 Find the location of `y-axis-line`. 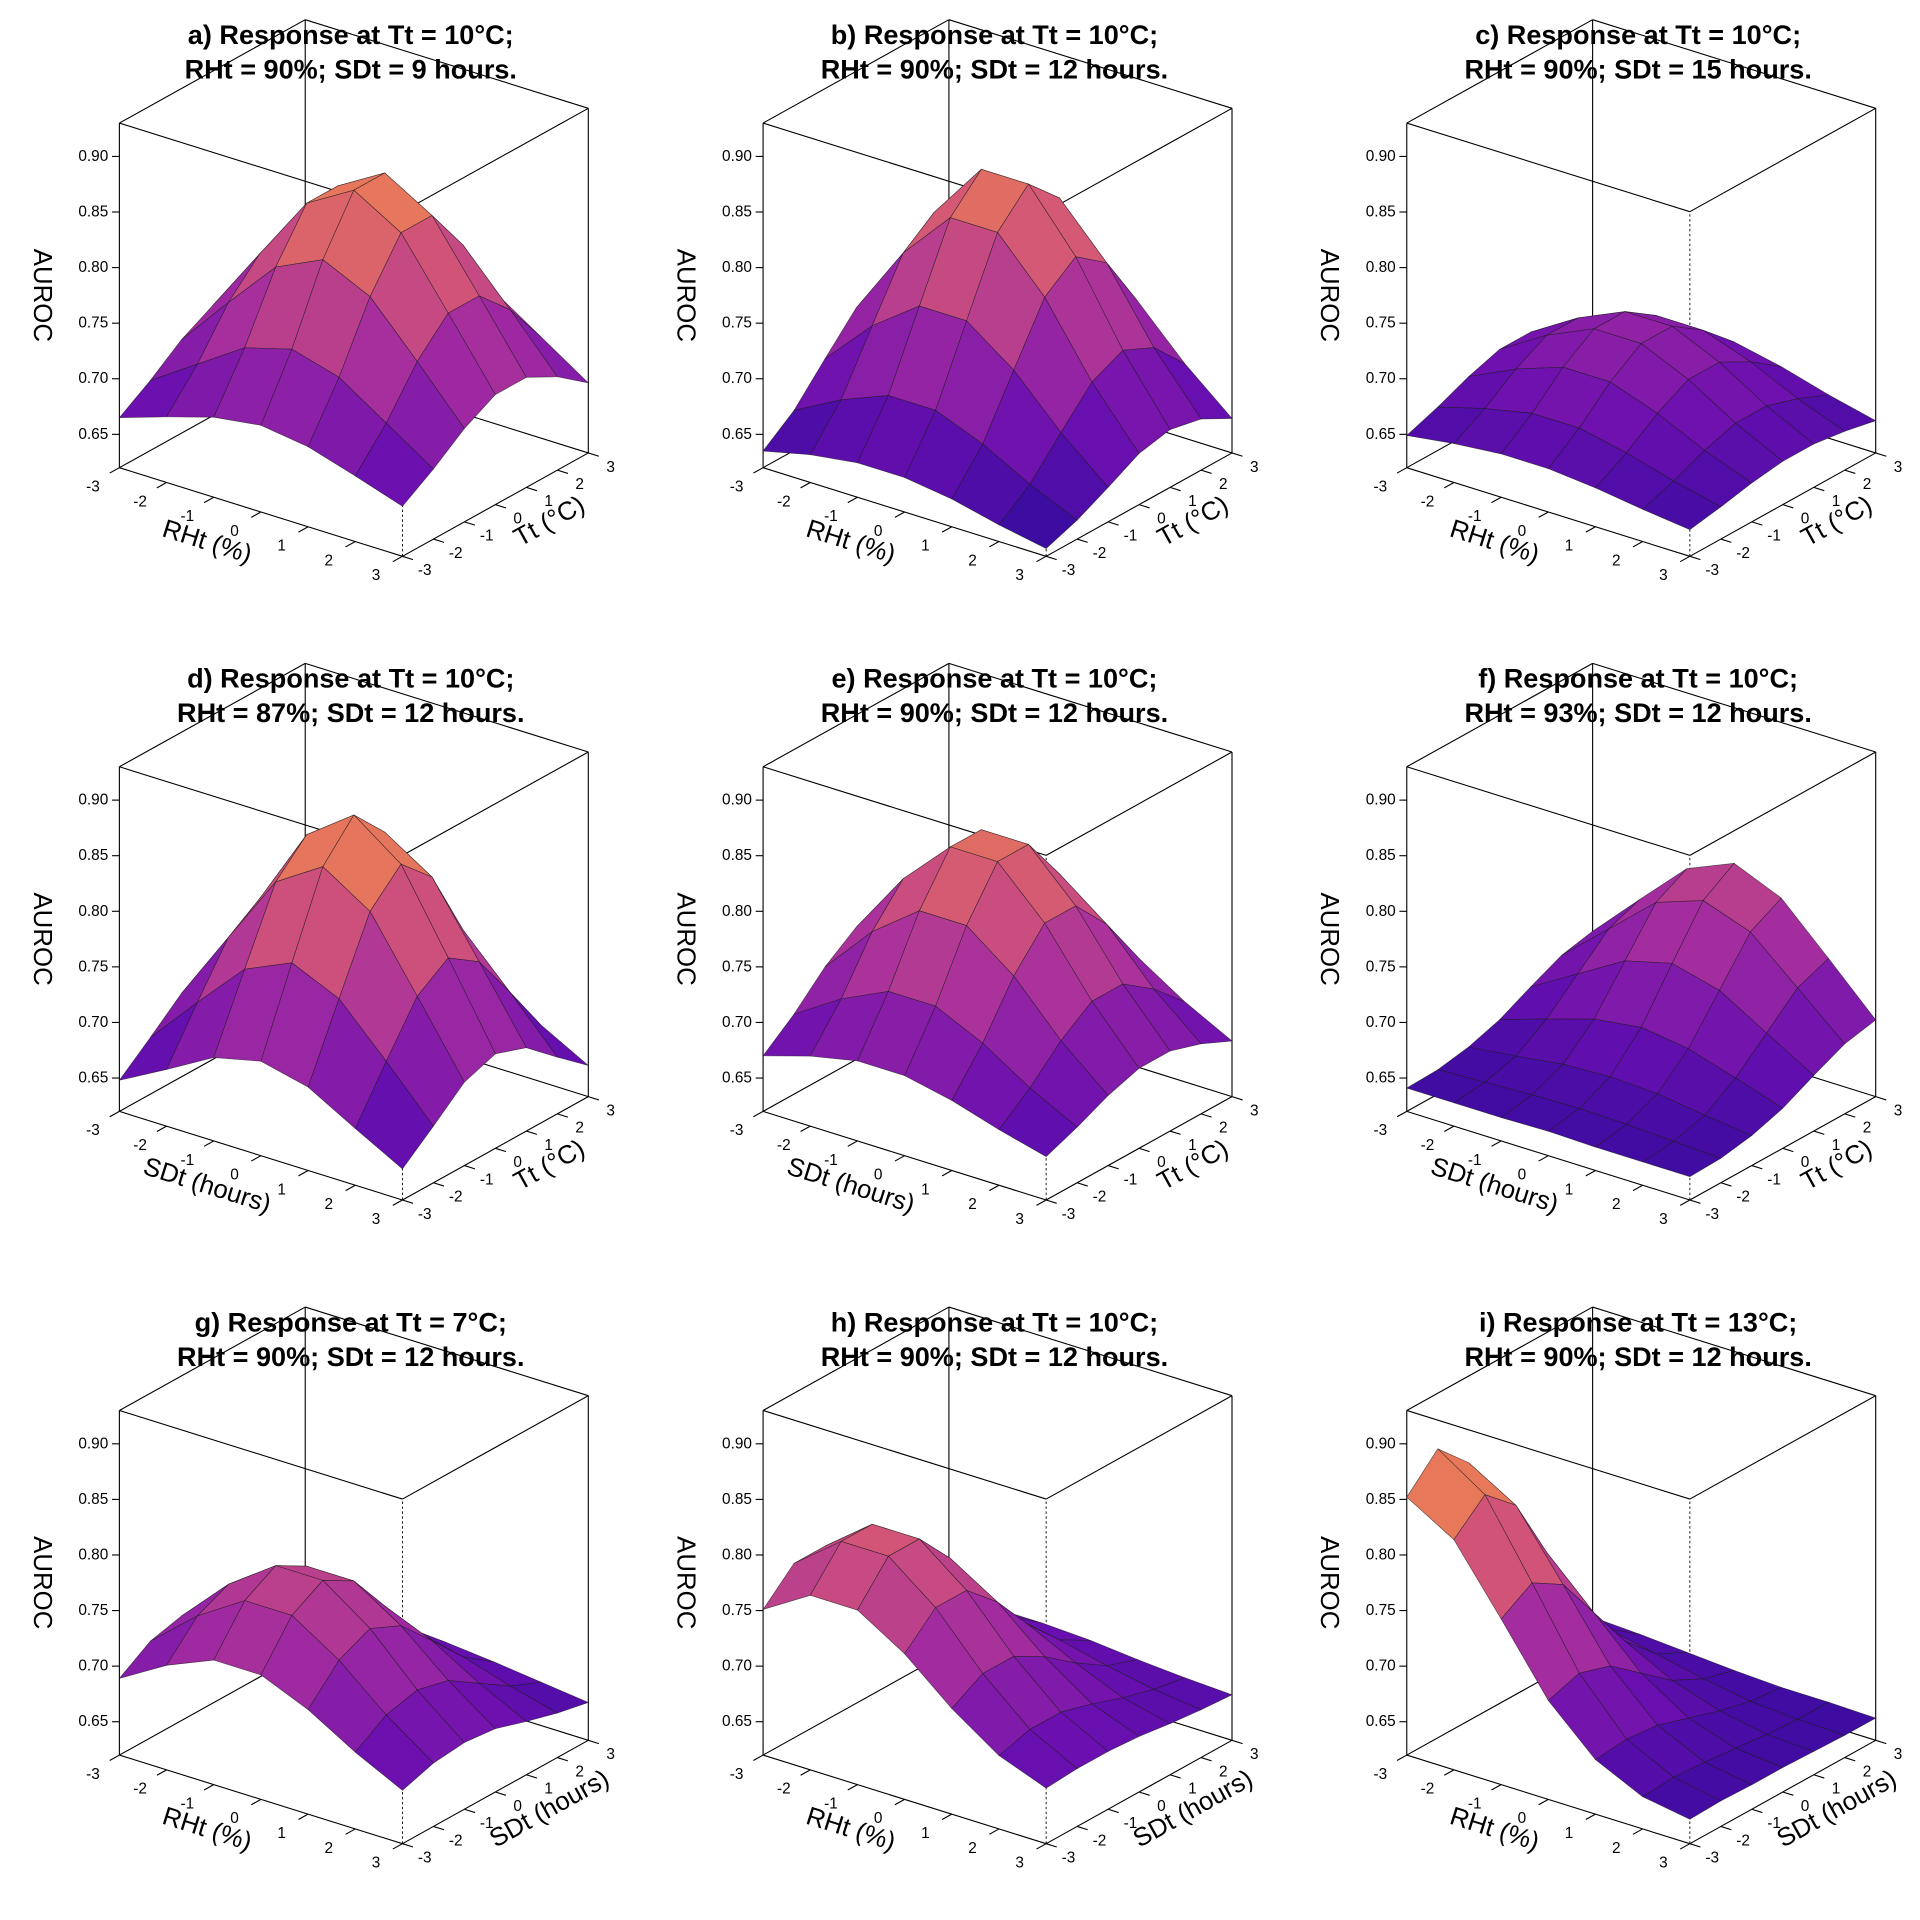

y-axis-line is located at coordinates (1782, 1792).